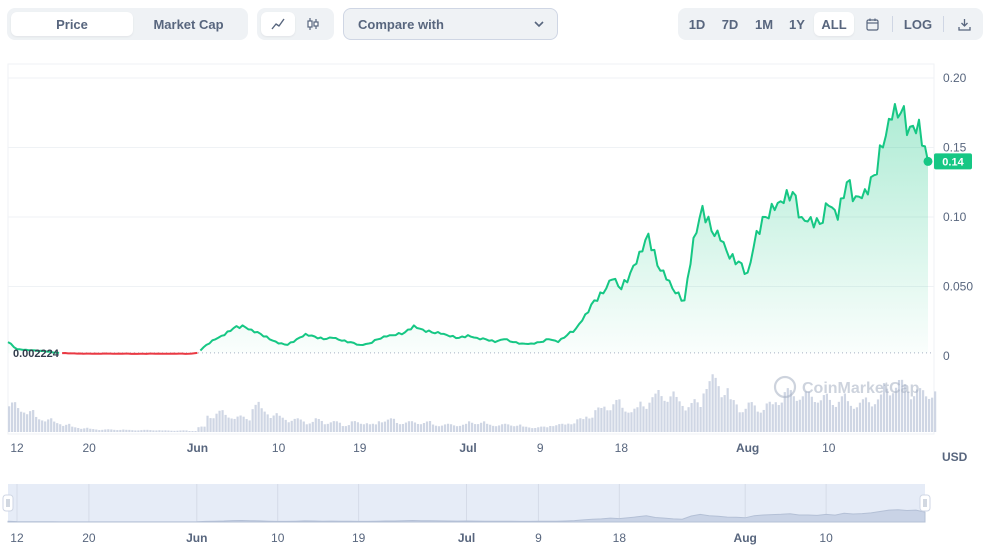  I want to click on navigator-right-handle, so click(925, 503).